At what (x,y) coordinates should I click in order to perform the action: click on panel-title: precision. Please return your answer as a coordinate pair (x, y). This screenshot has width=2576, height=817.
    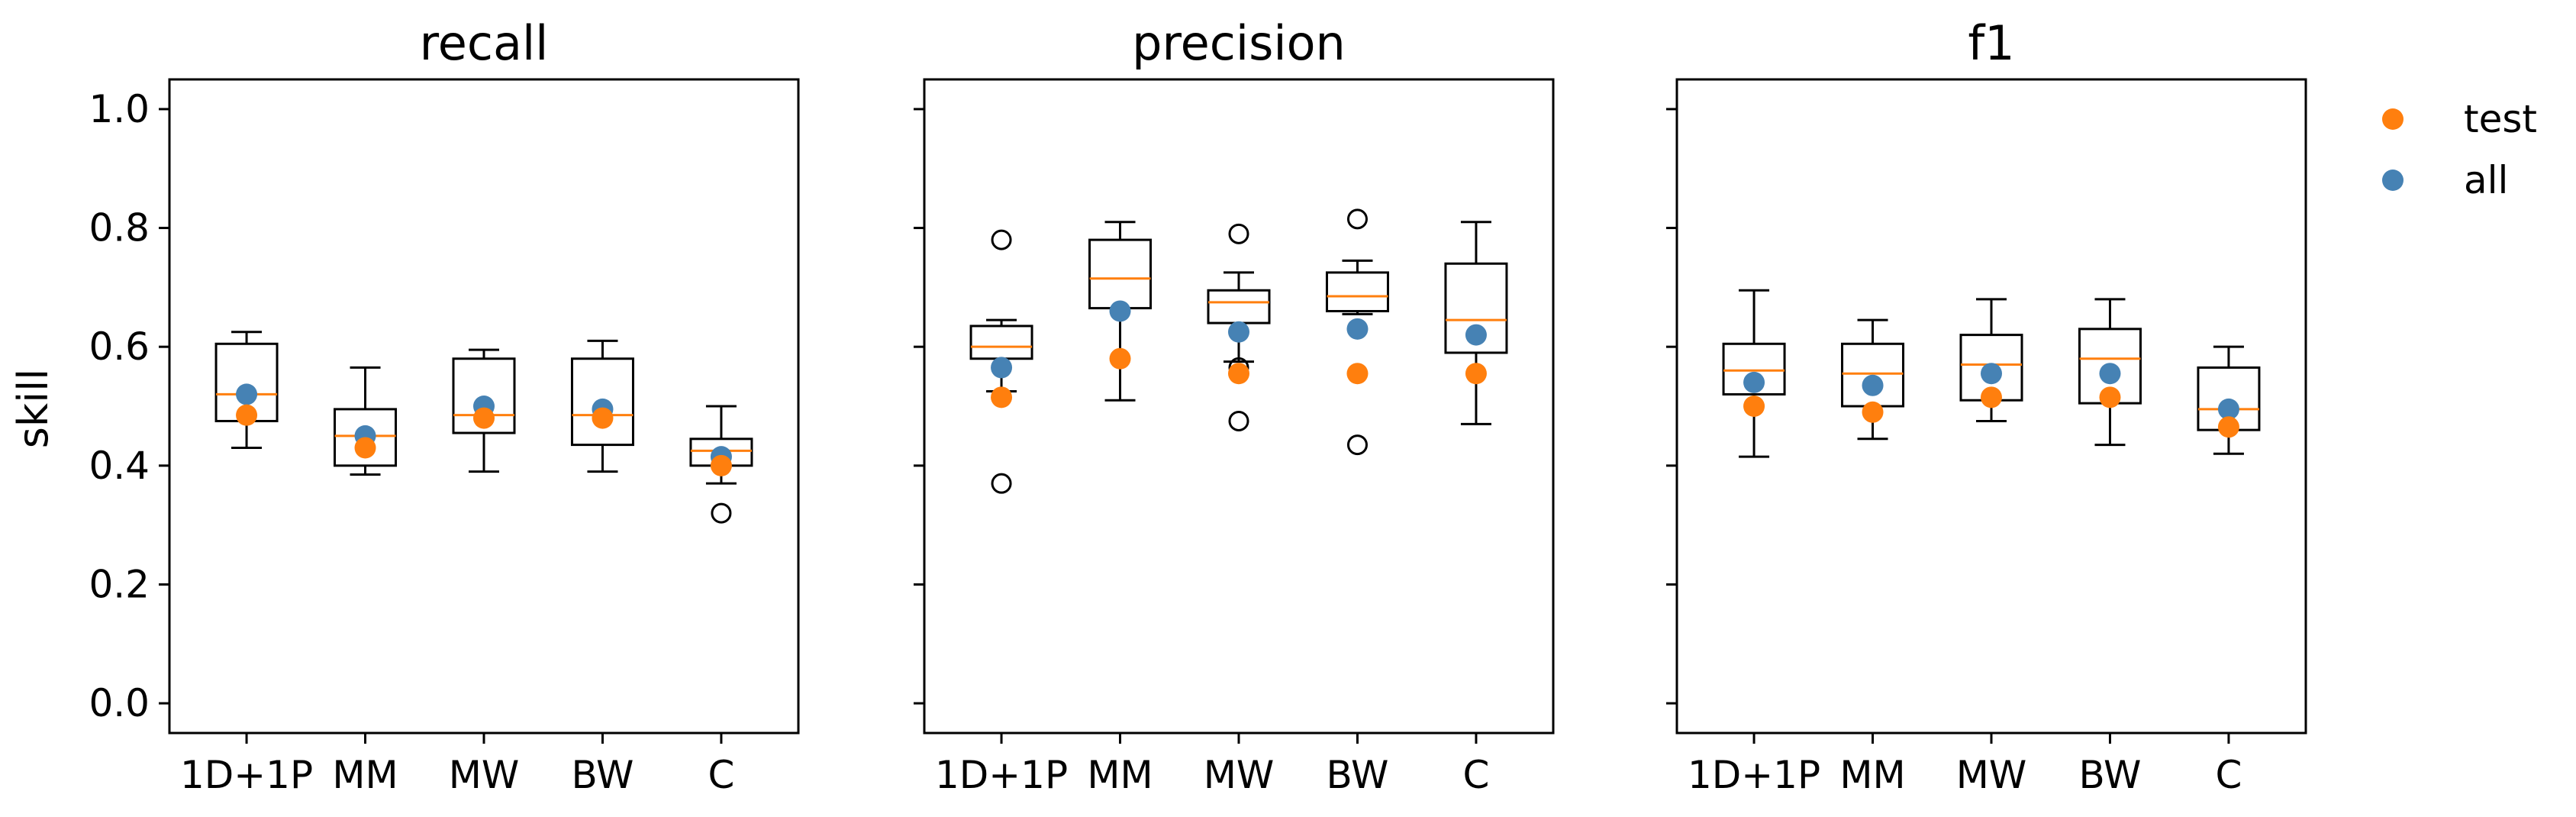
    Looking at the image, I should click on (1239, 43).